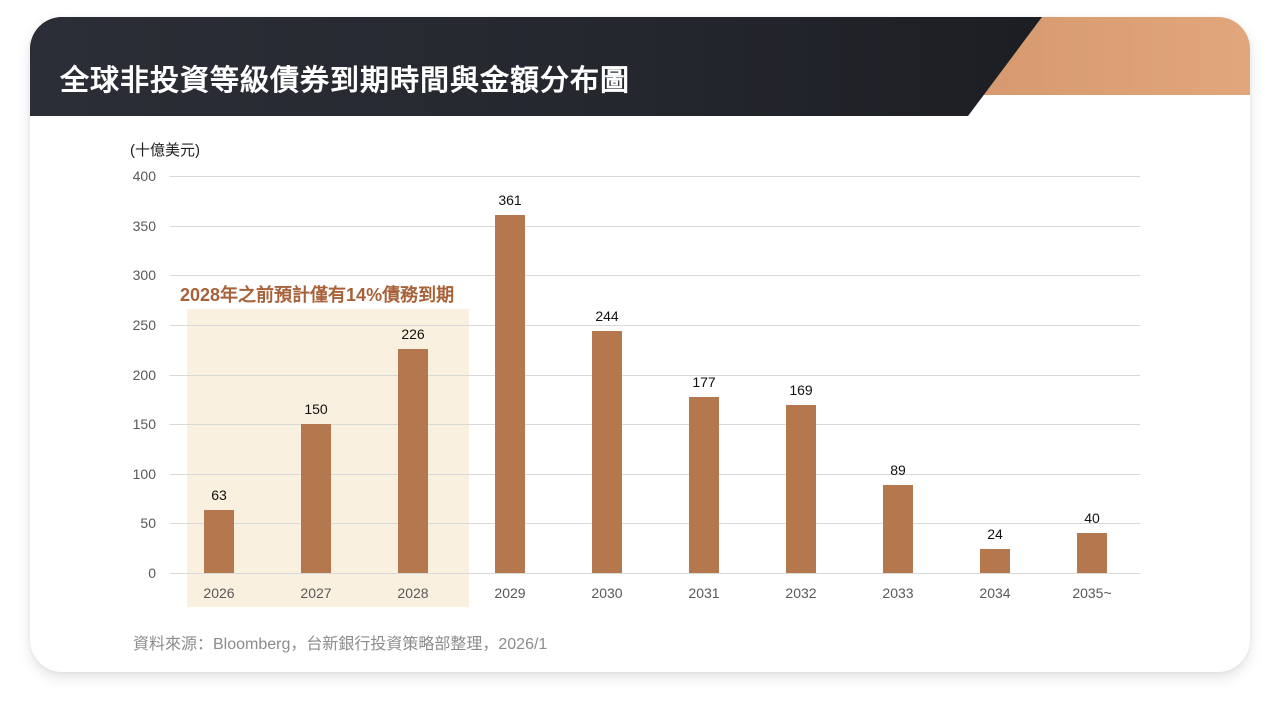 The image size is (1280, 720). What do you see at coordinates (607, 452) in the screenshot?
I see `bar-2030` at bounding box center [607, 452].